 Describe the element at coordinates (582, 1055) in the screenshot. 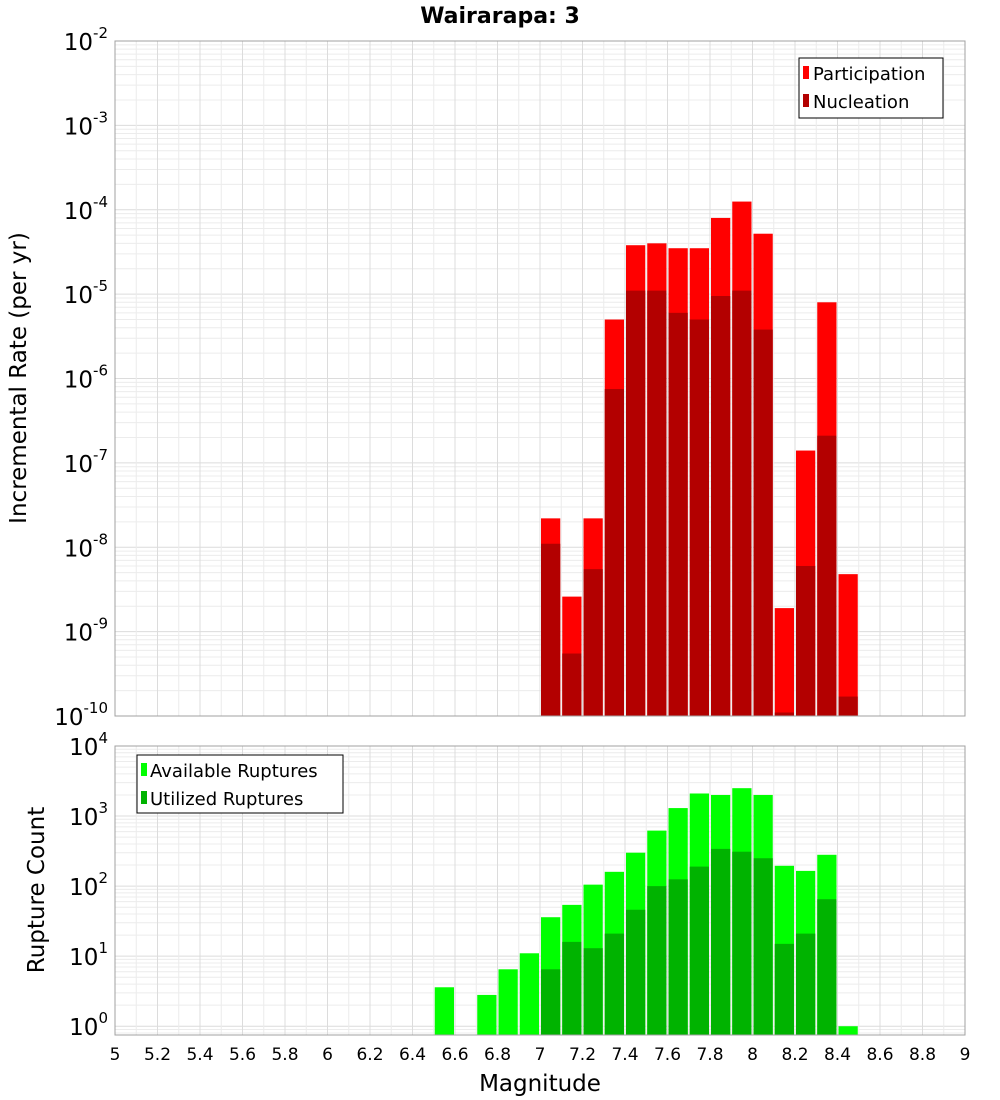

I see `x-tick-label: 7.2` at that location.